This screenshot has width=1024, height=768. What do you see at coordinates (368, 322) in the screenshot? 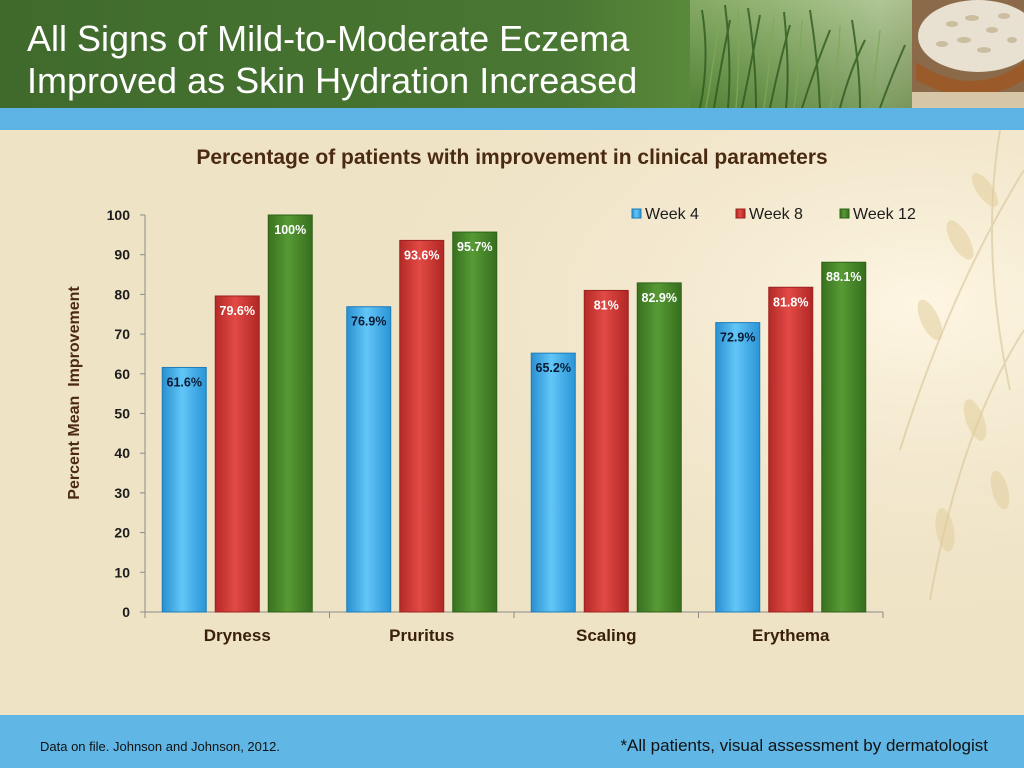
I see `data-label: 76.9%` at bounding box center [368, 322].